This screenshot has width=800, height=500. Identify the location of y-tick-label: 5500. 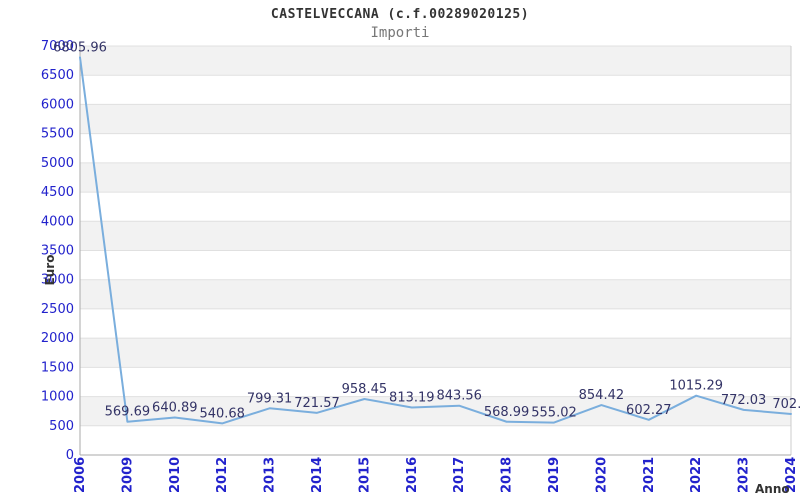
(57, 134).